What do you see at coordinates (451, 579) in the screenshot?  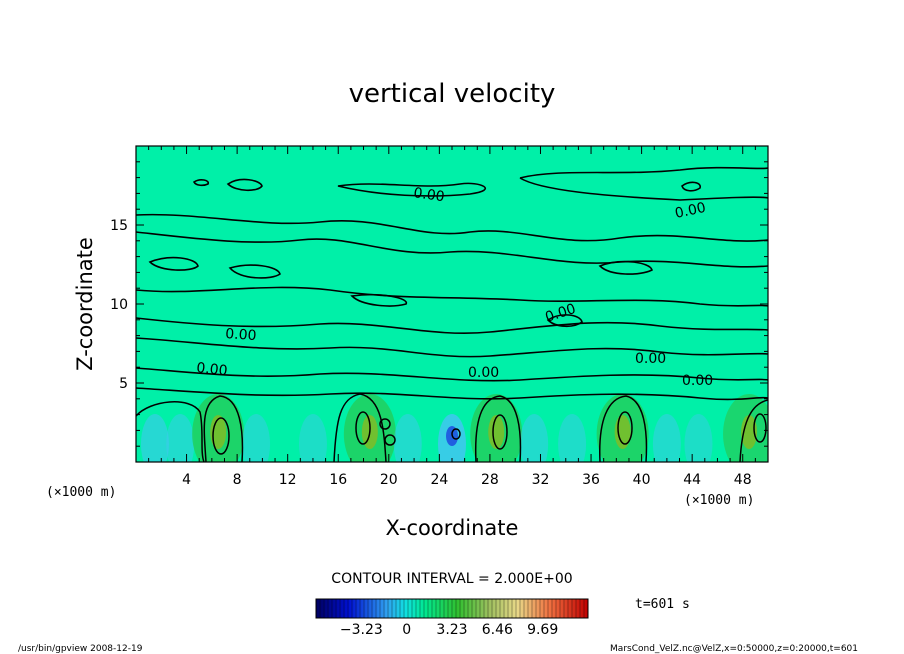 I see `contour-interval-label: CONTOUR INTERVAL = 2.000E+00` at bounding box center [451, 579].